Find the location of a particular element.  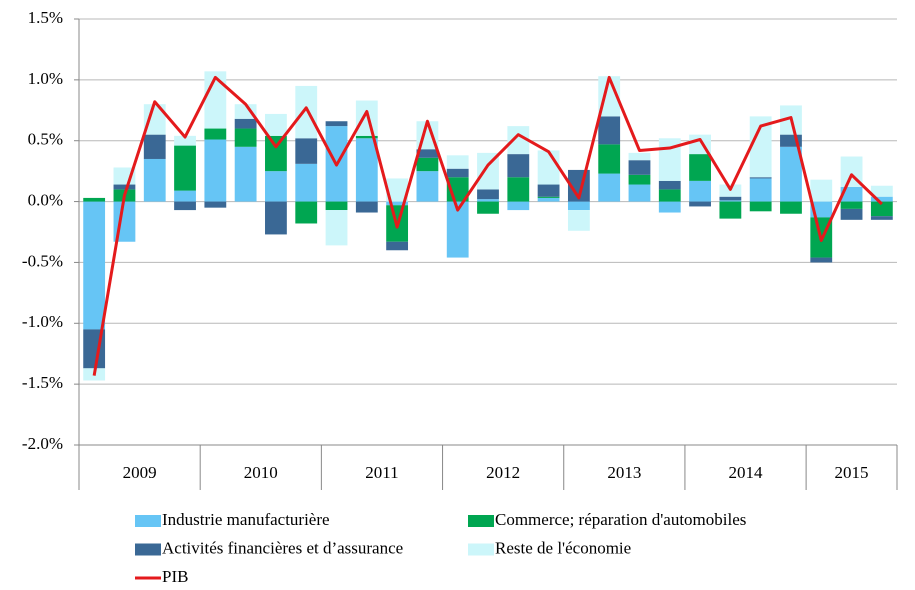

legend-label: Industrie manufacturière is located at coordinates (246, 519).